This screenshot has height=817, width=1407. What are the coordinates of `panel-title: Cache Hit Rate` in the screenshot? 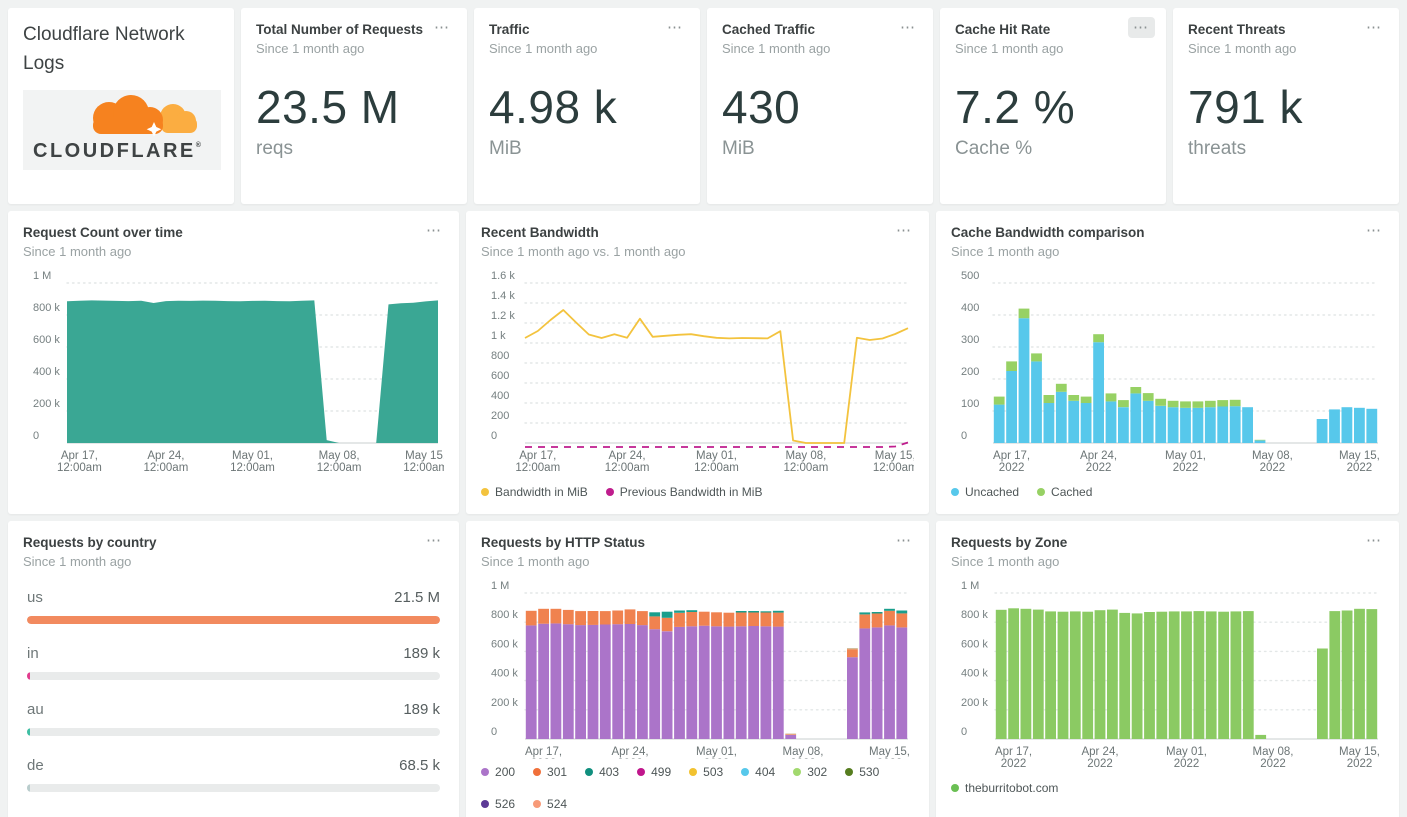 It's located at (1003, 29).